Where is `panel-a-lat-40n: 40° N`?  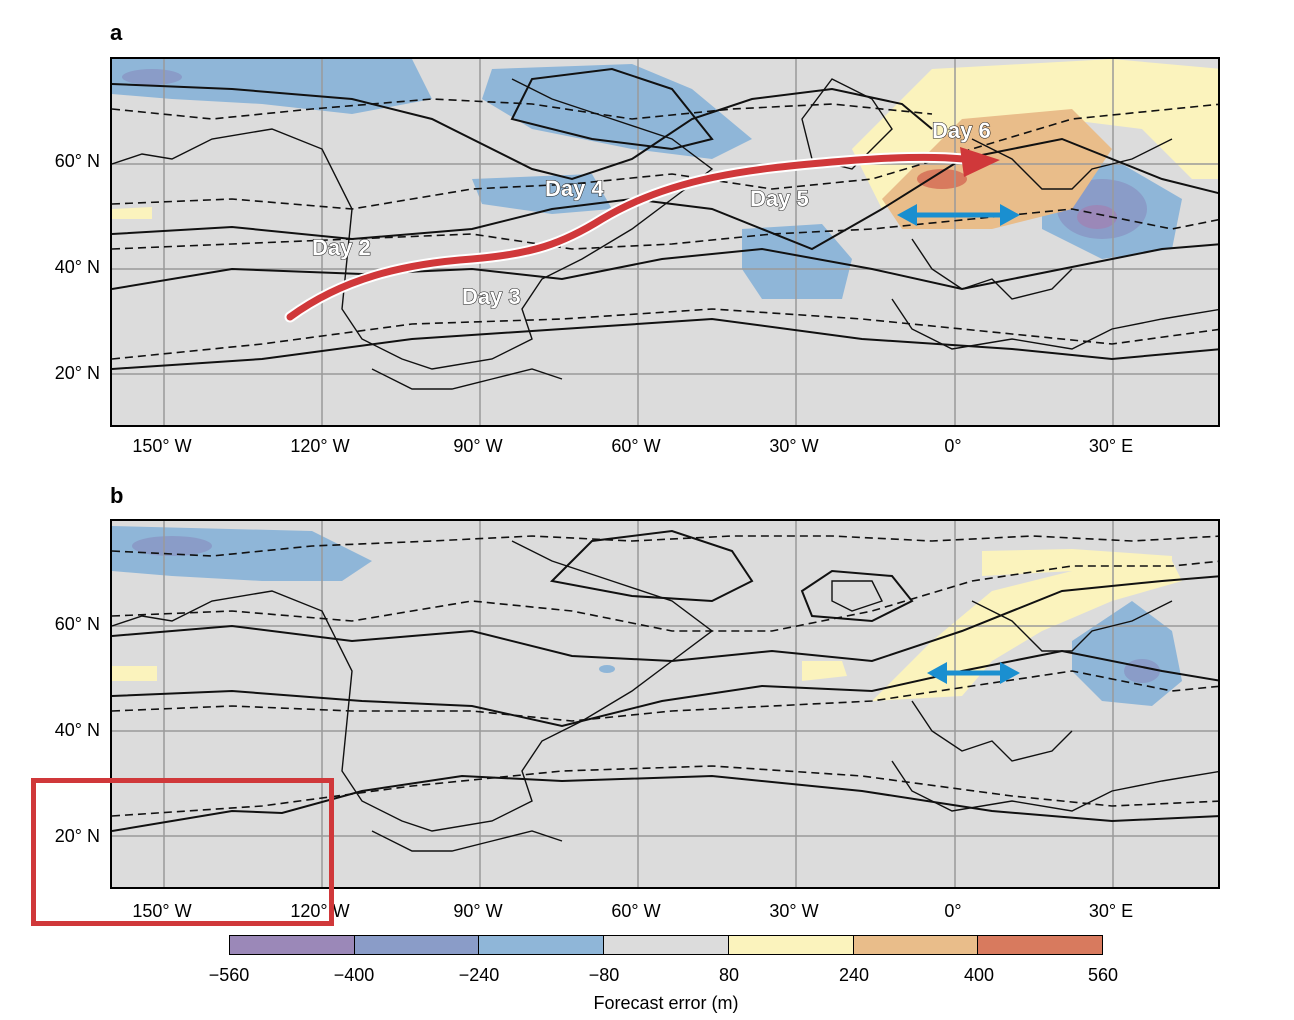
panel-a-lat-40n: 40° N is located at coordinates (77, 267).